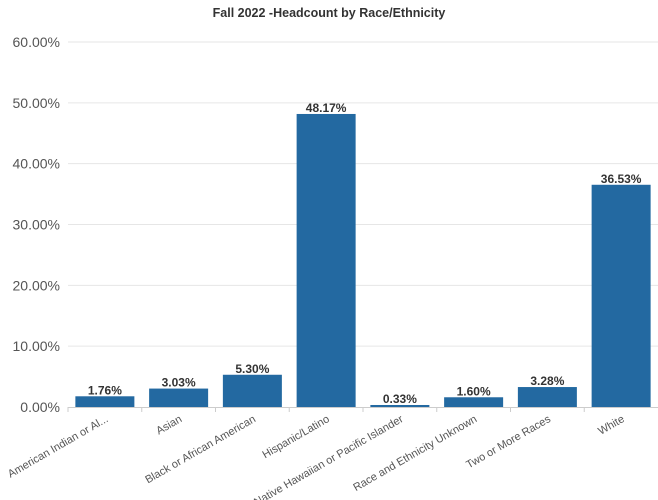 Image resolution: width=658 pixels, height=500 pixels. What do you see at coordinates (36, 42) in the screenshot?
I see `y-tick-label: 60.00%` at bounding box center [36, 42].